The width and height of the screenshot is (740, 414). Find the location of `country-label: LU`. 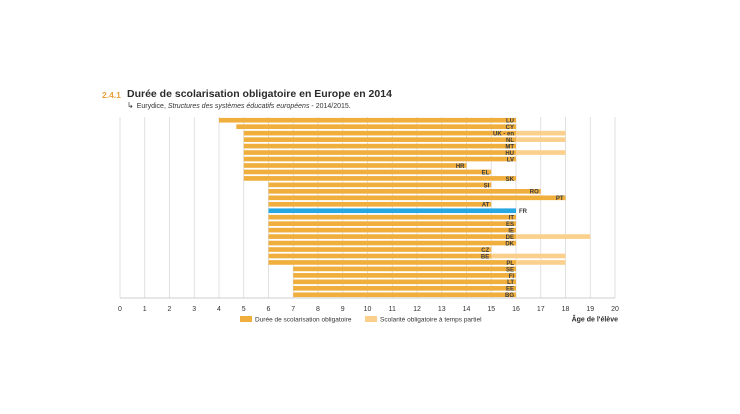

country-label: LU is located at coordinates (510, 122).